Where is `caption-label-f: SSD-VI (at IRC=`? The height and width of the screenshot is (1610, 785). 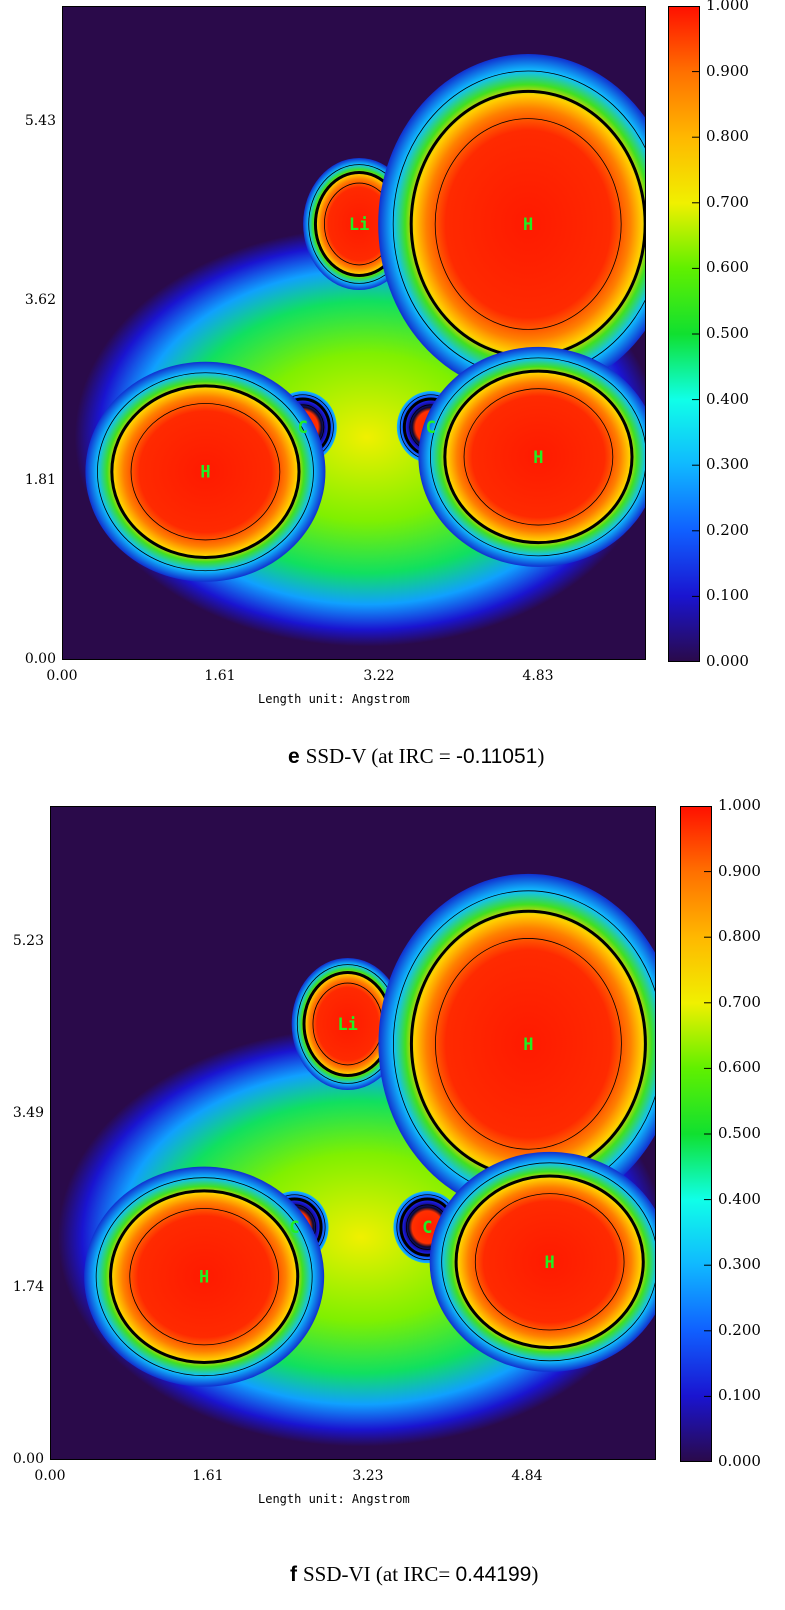
caption-label-f: SSD-VI (at IRC= is located at coordinates (379, 1574).